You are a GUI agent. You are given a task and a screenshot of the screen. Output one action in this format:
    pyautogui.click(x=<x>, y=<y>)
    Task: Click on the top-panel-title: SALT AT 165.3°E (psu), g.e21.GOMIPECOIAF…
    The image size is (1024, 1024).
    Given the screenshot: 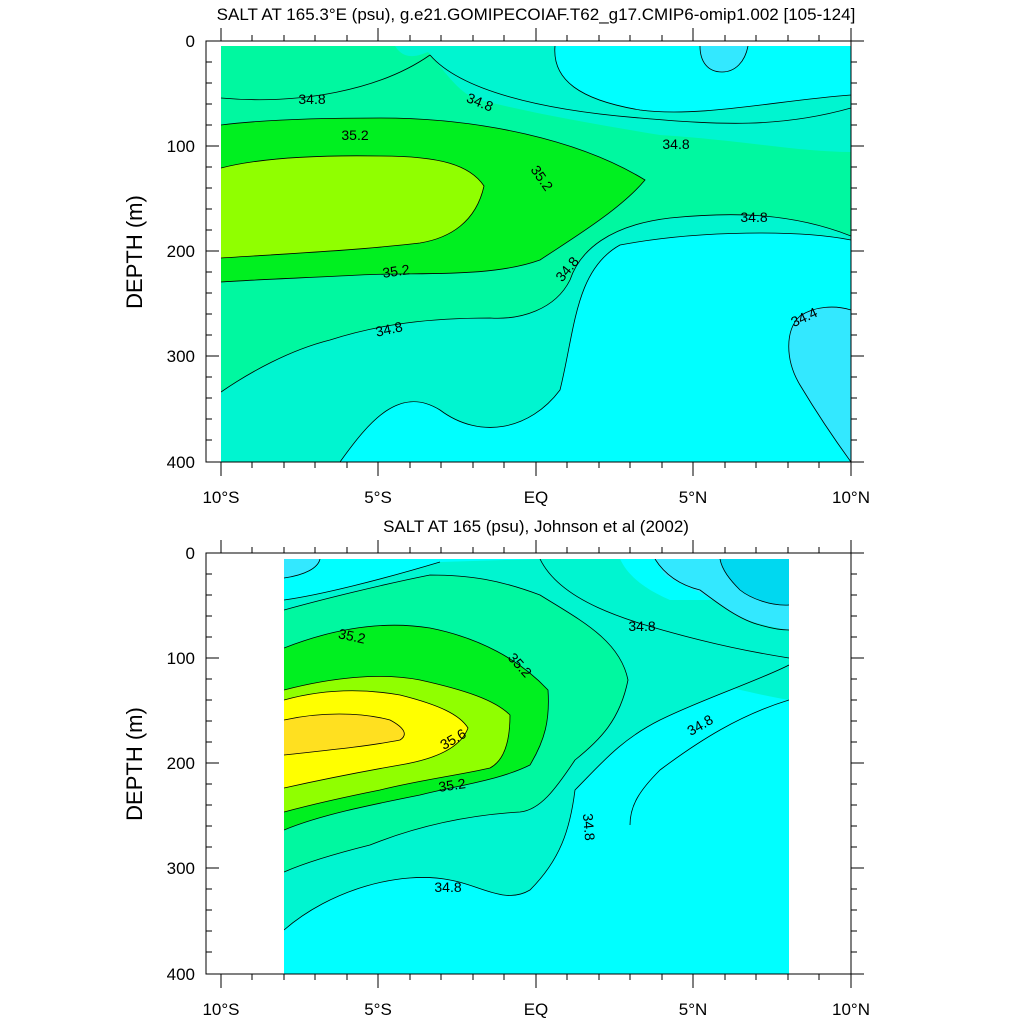 What is the action you would take?
    pyautogui.click(x=536, y=14)
    